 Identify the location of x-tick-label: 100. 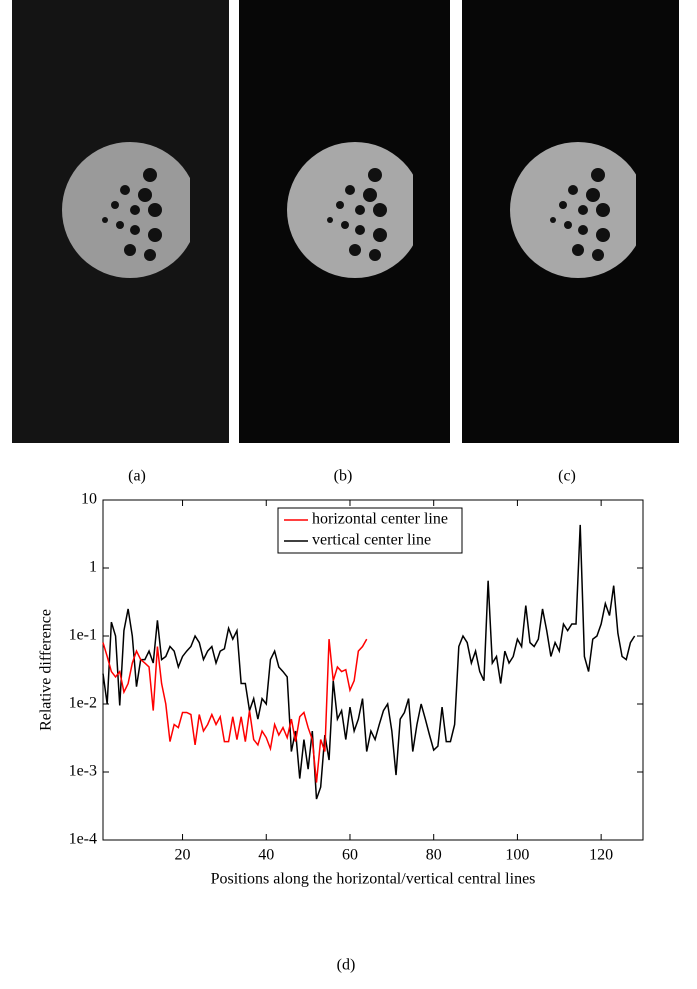
(517, 855).